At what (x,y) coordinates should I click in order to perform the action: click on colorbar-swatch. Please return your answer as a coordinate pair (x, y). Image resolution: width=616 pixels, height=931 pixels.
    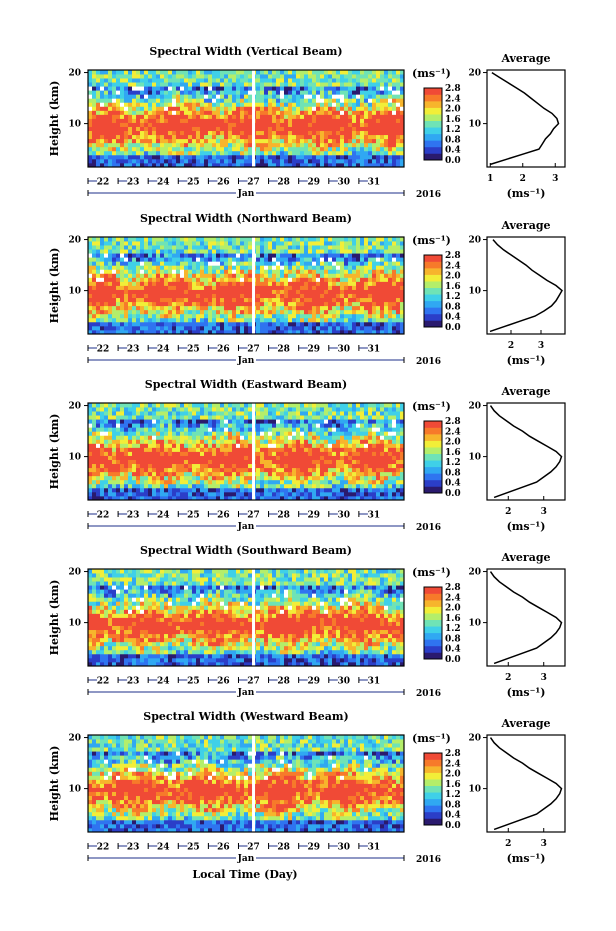
    Looking at the image, I should click on (433, 118).